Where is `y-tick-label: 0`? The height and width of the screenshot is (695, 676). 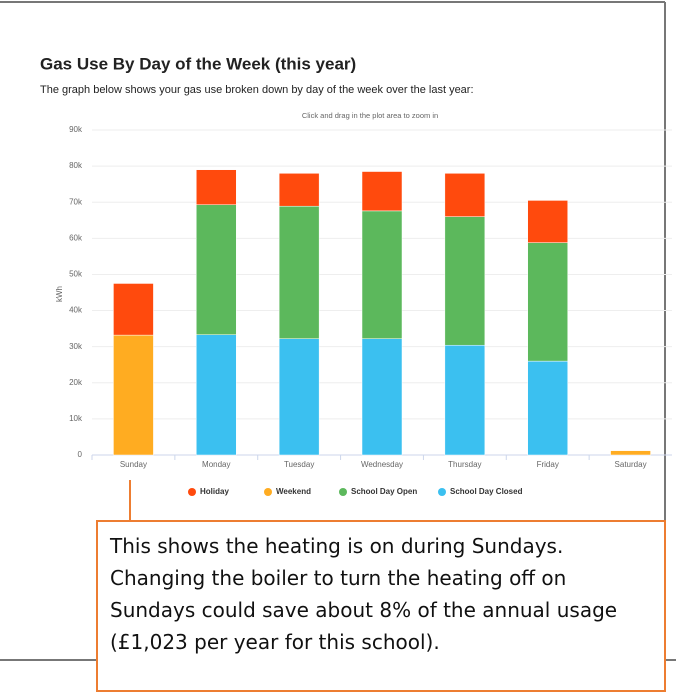
y-tick-label: 0 is located at coordinates (80, 454).